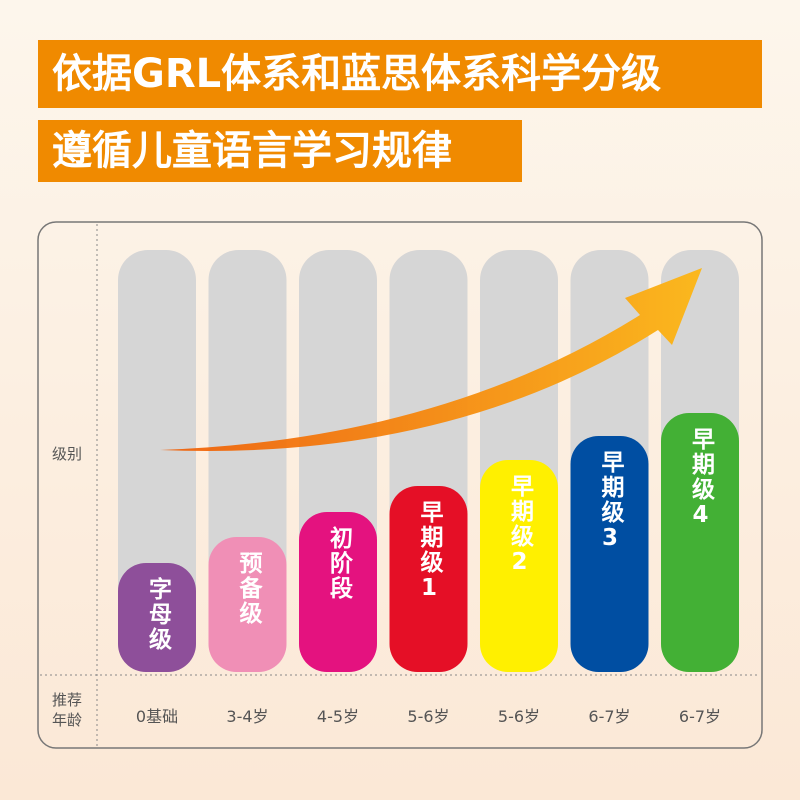 The image size is (800, 800). I want to click on level-label: 早期级1, so click(429, 551).